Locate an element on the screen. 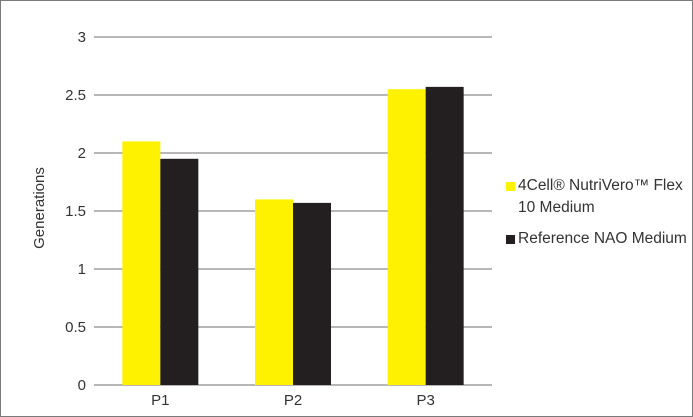  legend-label: 4Cell® NutriVero™ Flex 10 Medium is located at coordinates (600, 196).